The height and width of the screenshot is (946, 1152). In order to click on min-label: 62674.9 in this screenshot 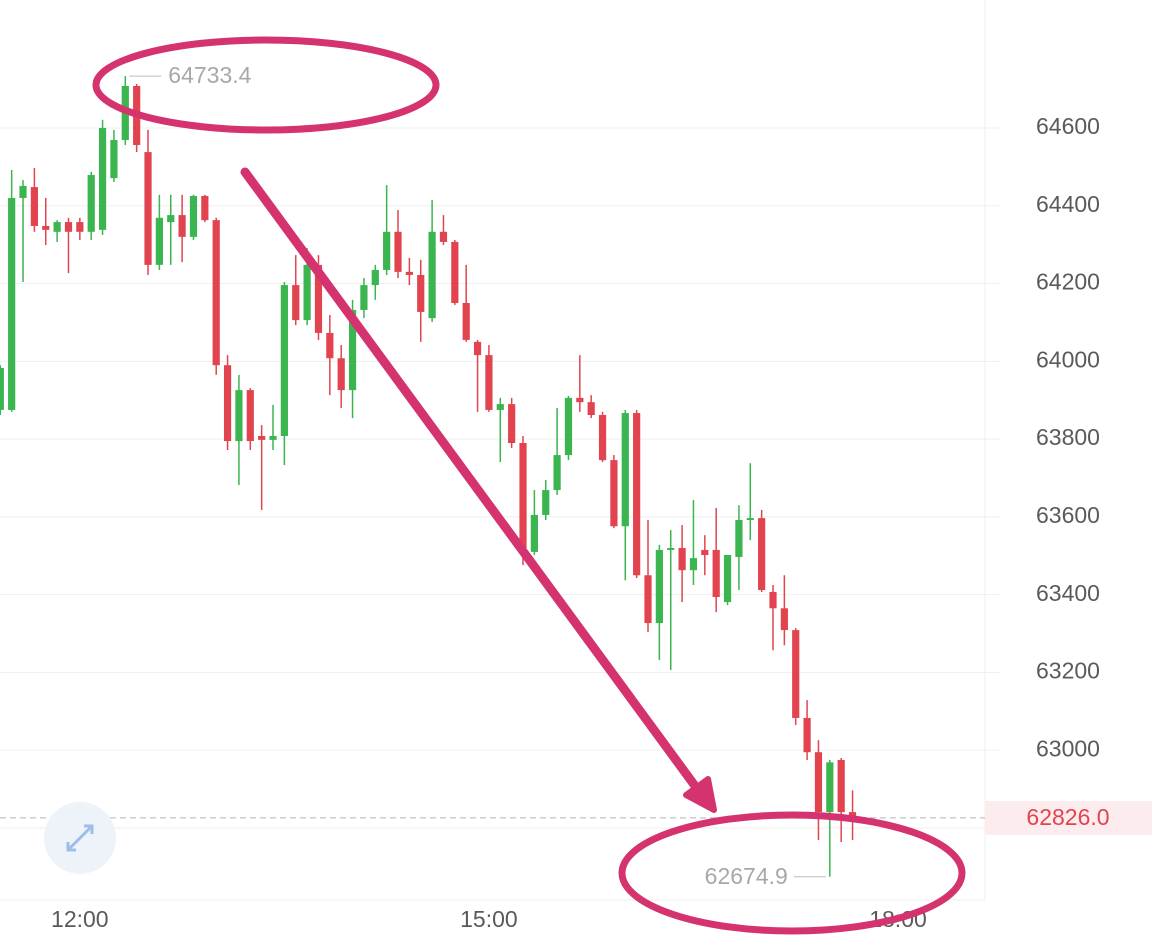, I will do `click(746, 876)`.